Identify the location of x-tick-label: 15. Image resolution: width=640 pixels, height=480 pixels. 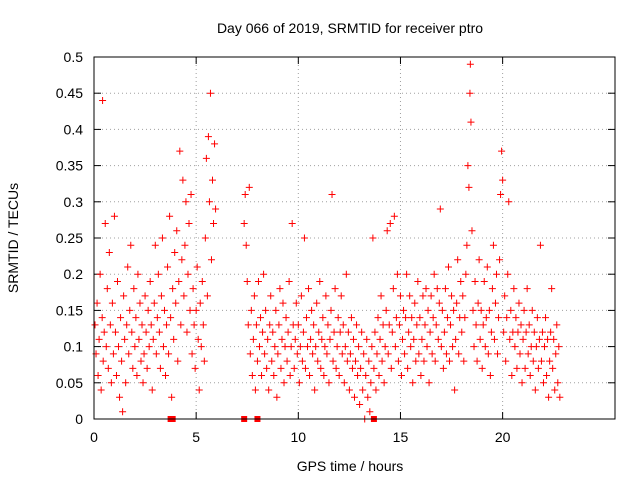
(401, 437).